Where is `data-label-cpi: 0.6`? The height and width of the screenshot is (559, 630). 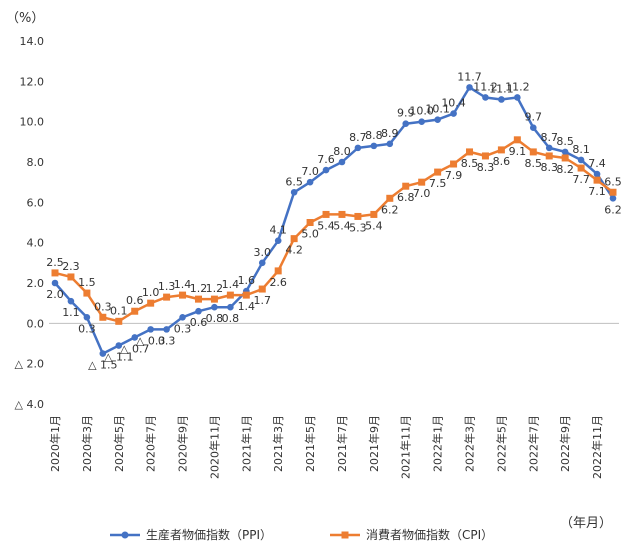 data-label-cpi: 0.6 is located at coordinates (135, 300).